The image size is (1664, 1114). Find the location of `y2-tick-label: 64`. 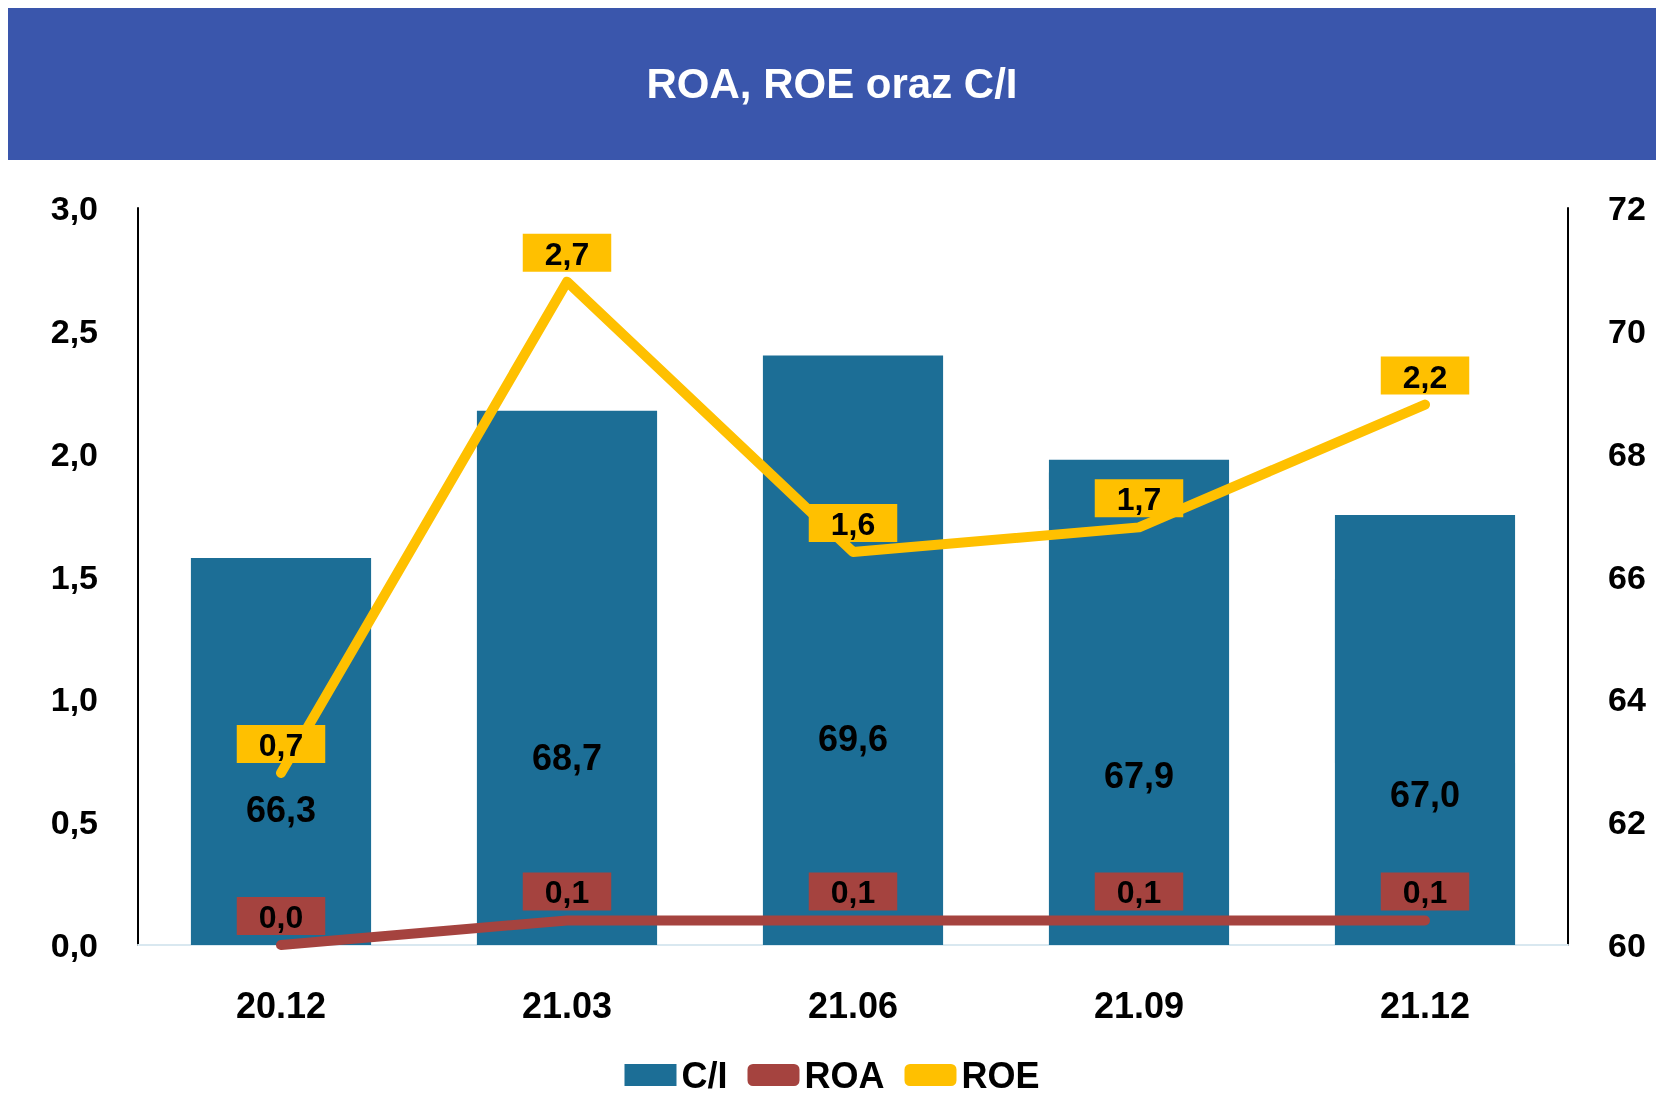

y2-tick-label: 64 is located at coordinates (1627, 699).